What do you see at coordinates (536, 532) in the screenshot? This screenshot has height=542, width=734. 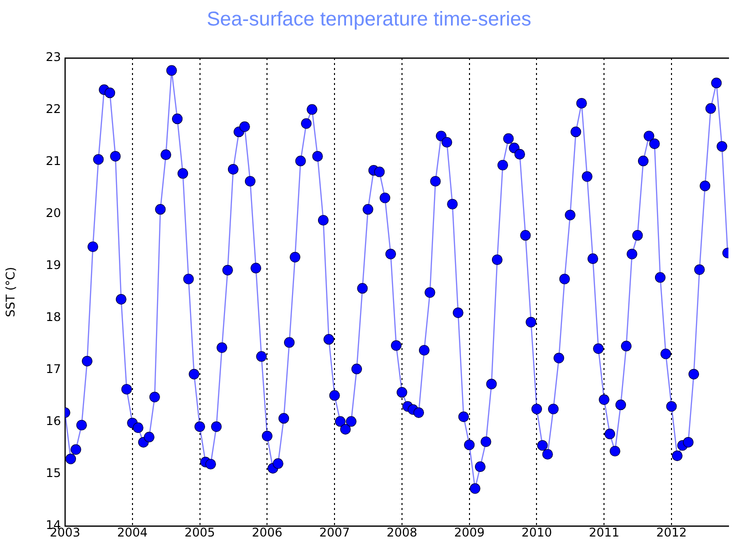 I see `x-tick-label: 2010` at bounding box center [536, 532].